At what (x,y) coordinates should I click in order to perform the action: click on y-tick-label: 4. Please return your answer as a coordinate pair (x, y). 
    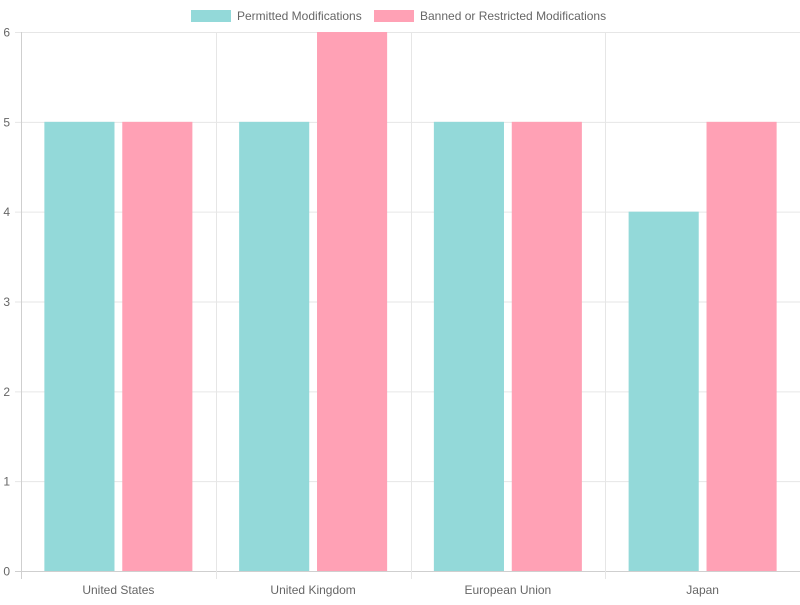
    Looking at the image, I should click on (6, 212).